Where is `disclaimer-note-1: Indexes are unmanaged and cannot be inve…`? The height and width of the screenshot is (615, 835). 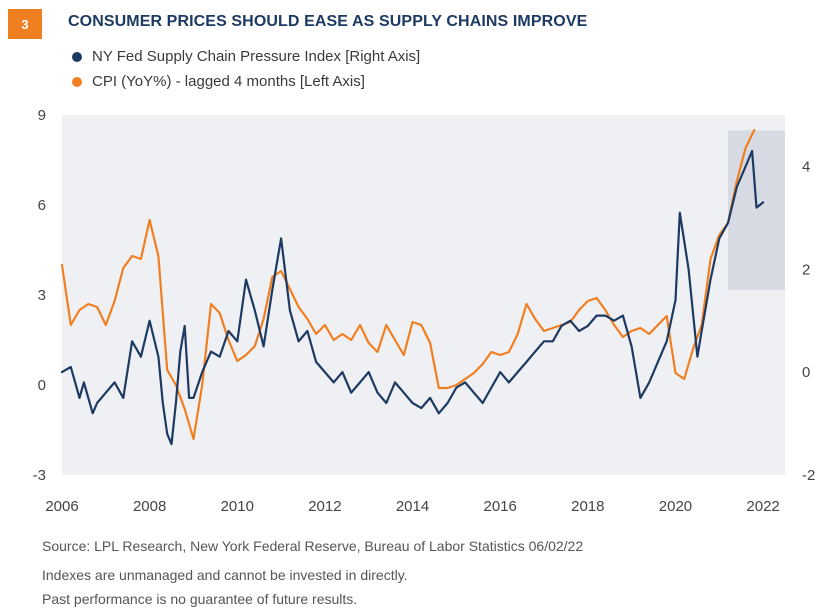
disclaimer-note-1: Indexes are unmanaged and cannot be inve… is located at coordinates (225, 575).